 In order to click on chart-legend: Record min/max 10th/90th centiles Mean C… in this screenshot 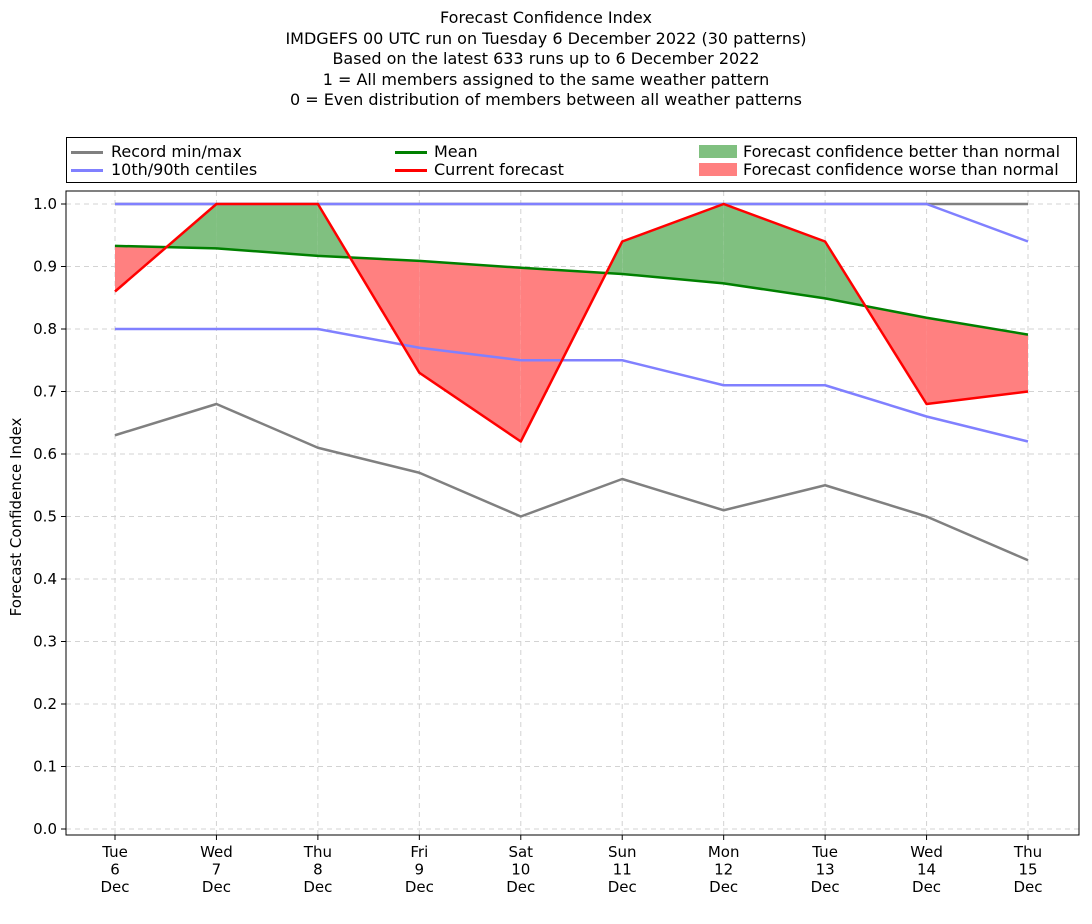, I will do `click(571, 160)`.